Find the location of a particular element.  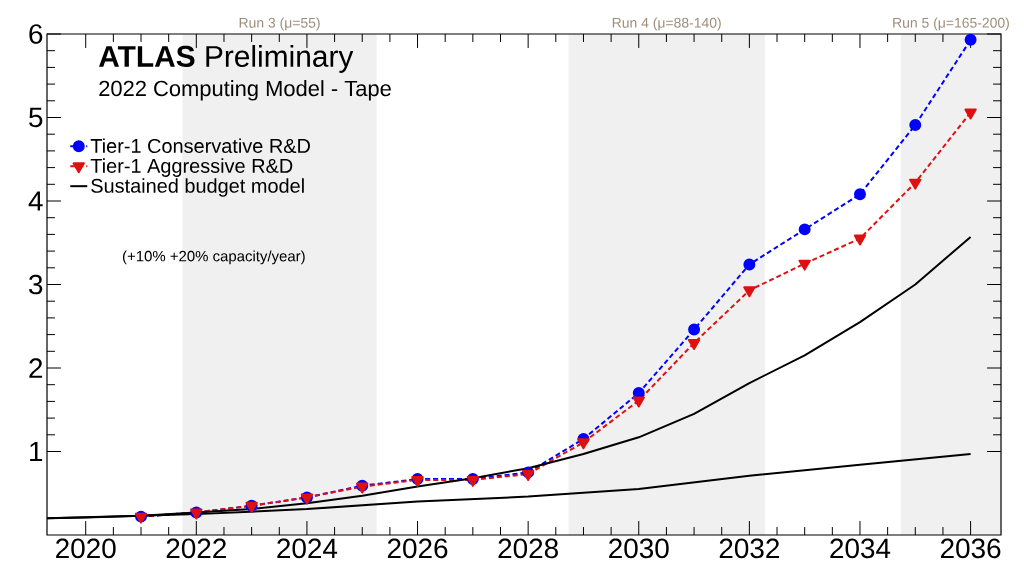

legend-label: Tier-1 Conservative R&D is located at coordinates (200, 146).